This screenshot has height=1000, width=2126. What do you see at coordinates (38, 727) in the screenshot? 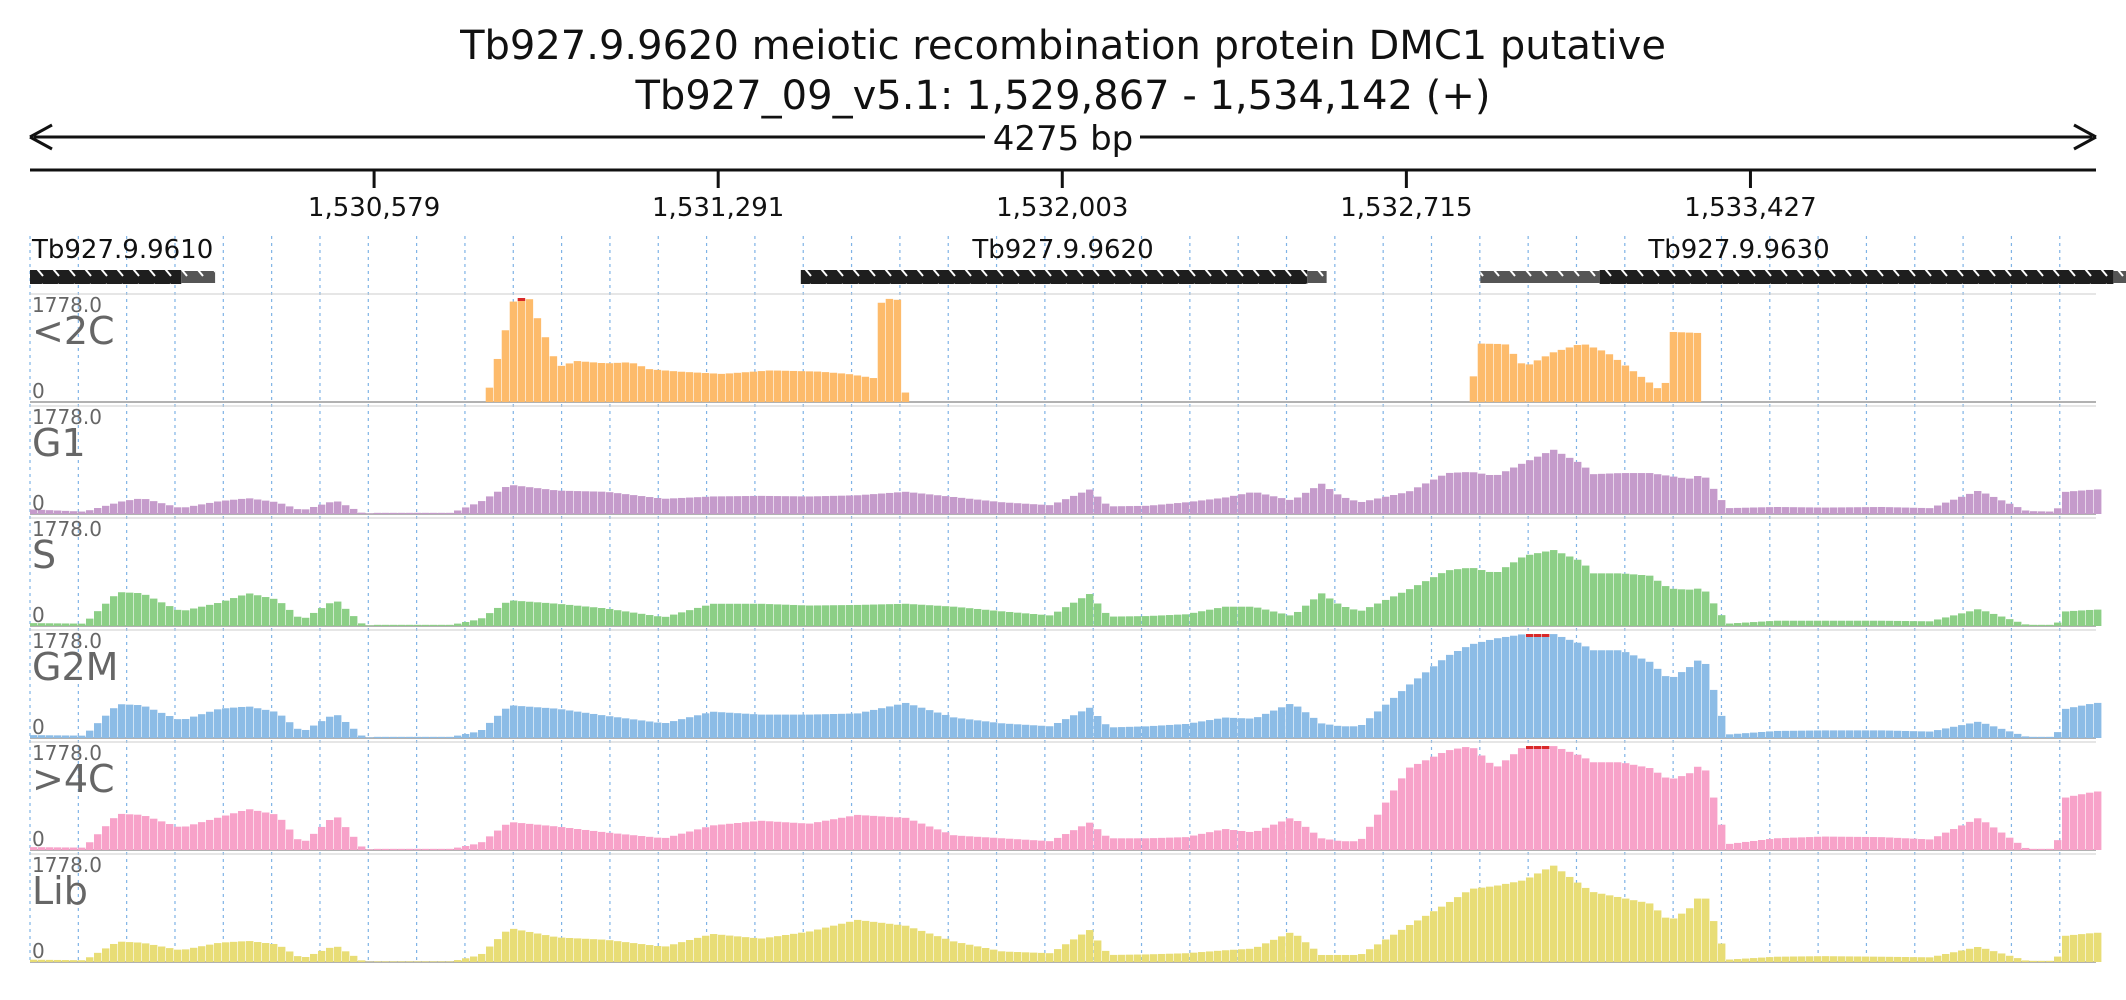
I see `track-min-label: 0` at bounding box center [38, 727].